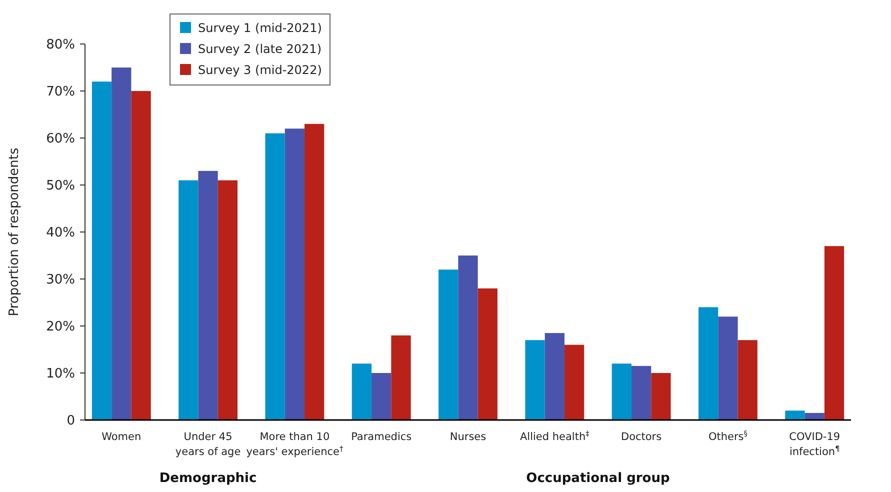  Describe the element at coordinates (60, 139) in the screenshot. I see `y-tick-label: 60%` at that location.